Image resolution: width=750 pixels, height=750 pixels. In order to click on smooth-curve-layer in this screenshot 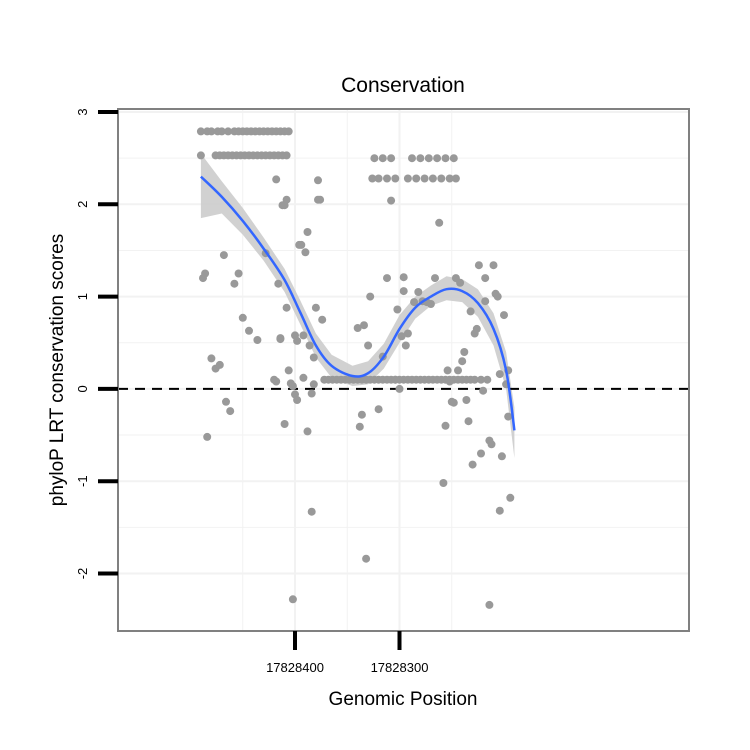, I will do `click(358, 303)`.